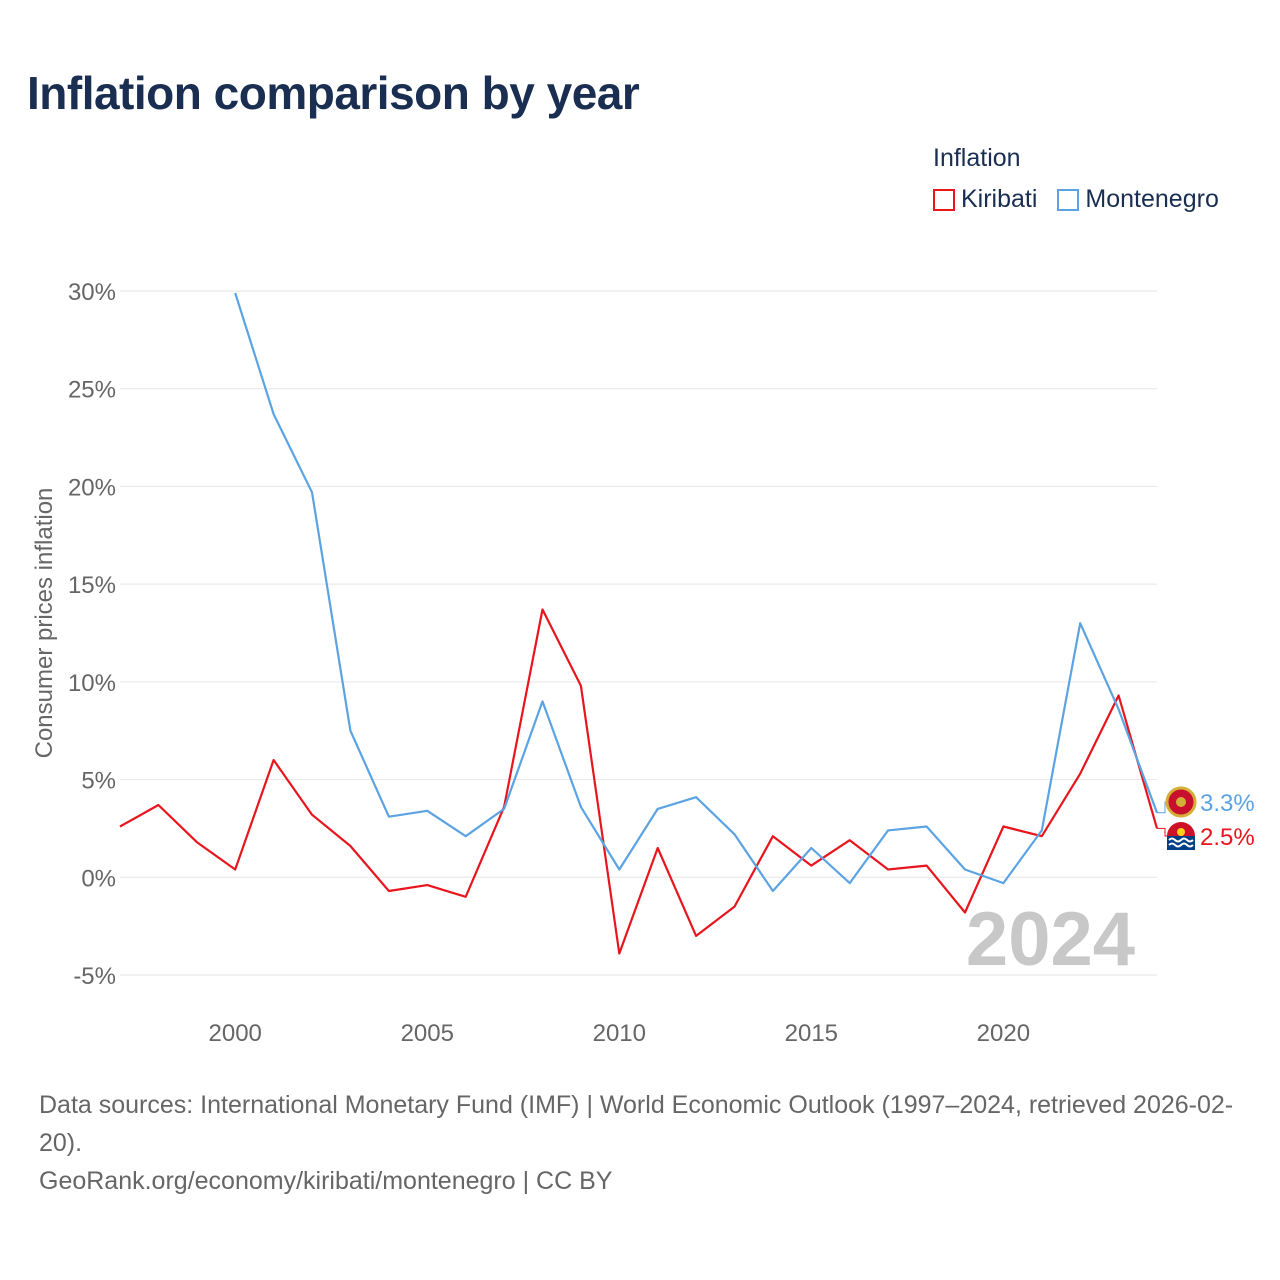 This screenshot has height=1280, width=1280. I want to click on end-value-kiribati: 2.5%, so click(1227, 837).